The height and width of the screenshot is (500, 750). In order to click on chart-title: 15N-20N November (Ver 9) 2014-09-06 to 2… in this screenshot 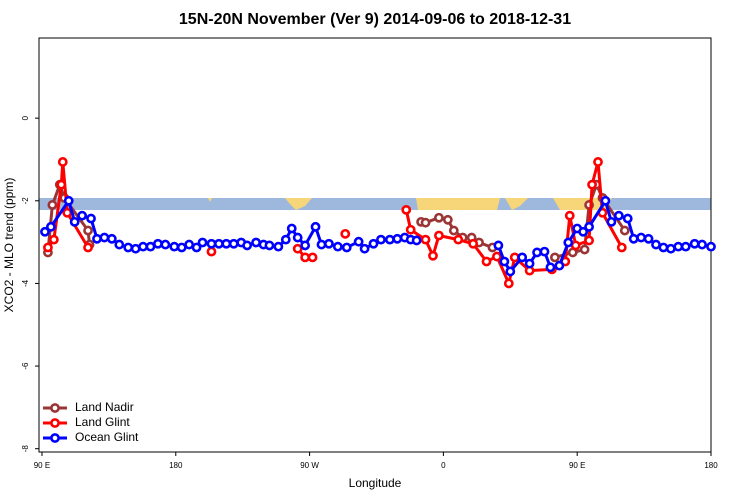, I will do `click(375, 19)`.